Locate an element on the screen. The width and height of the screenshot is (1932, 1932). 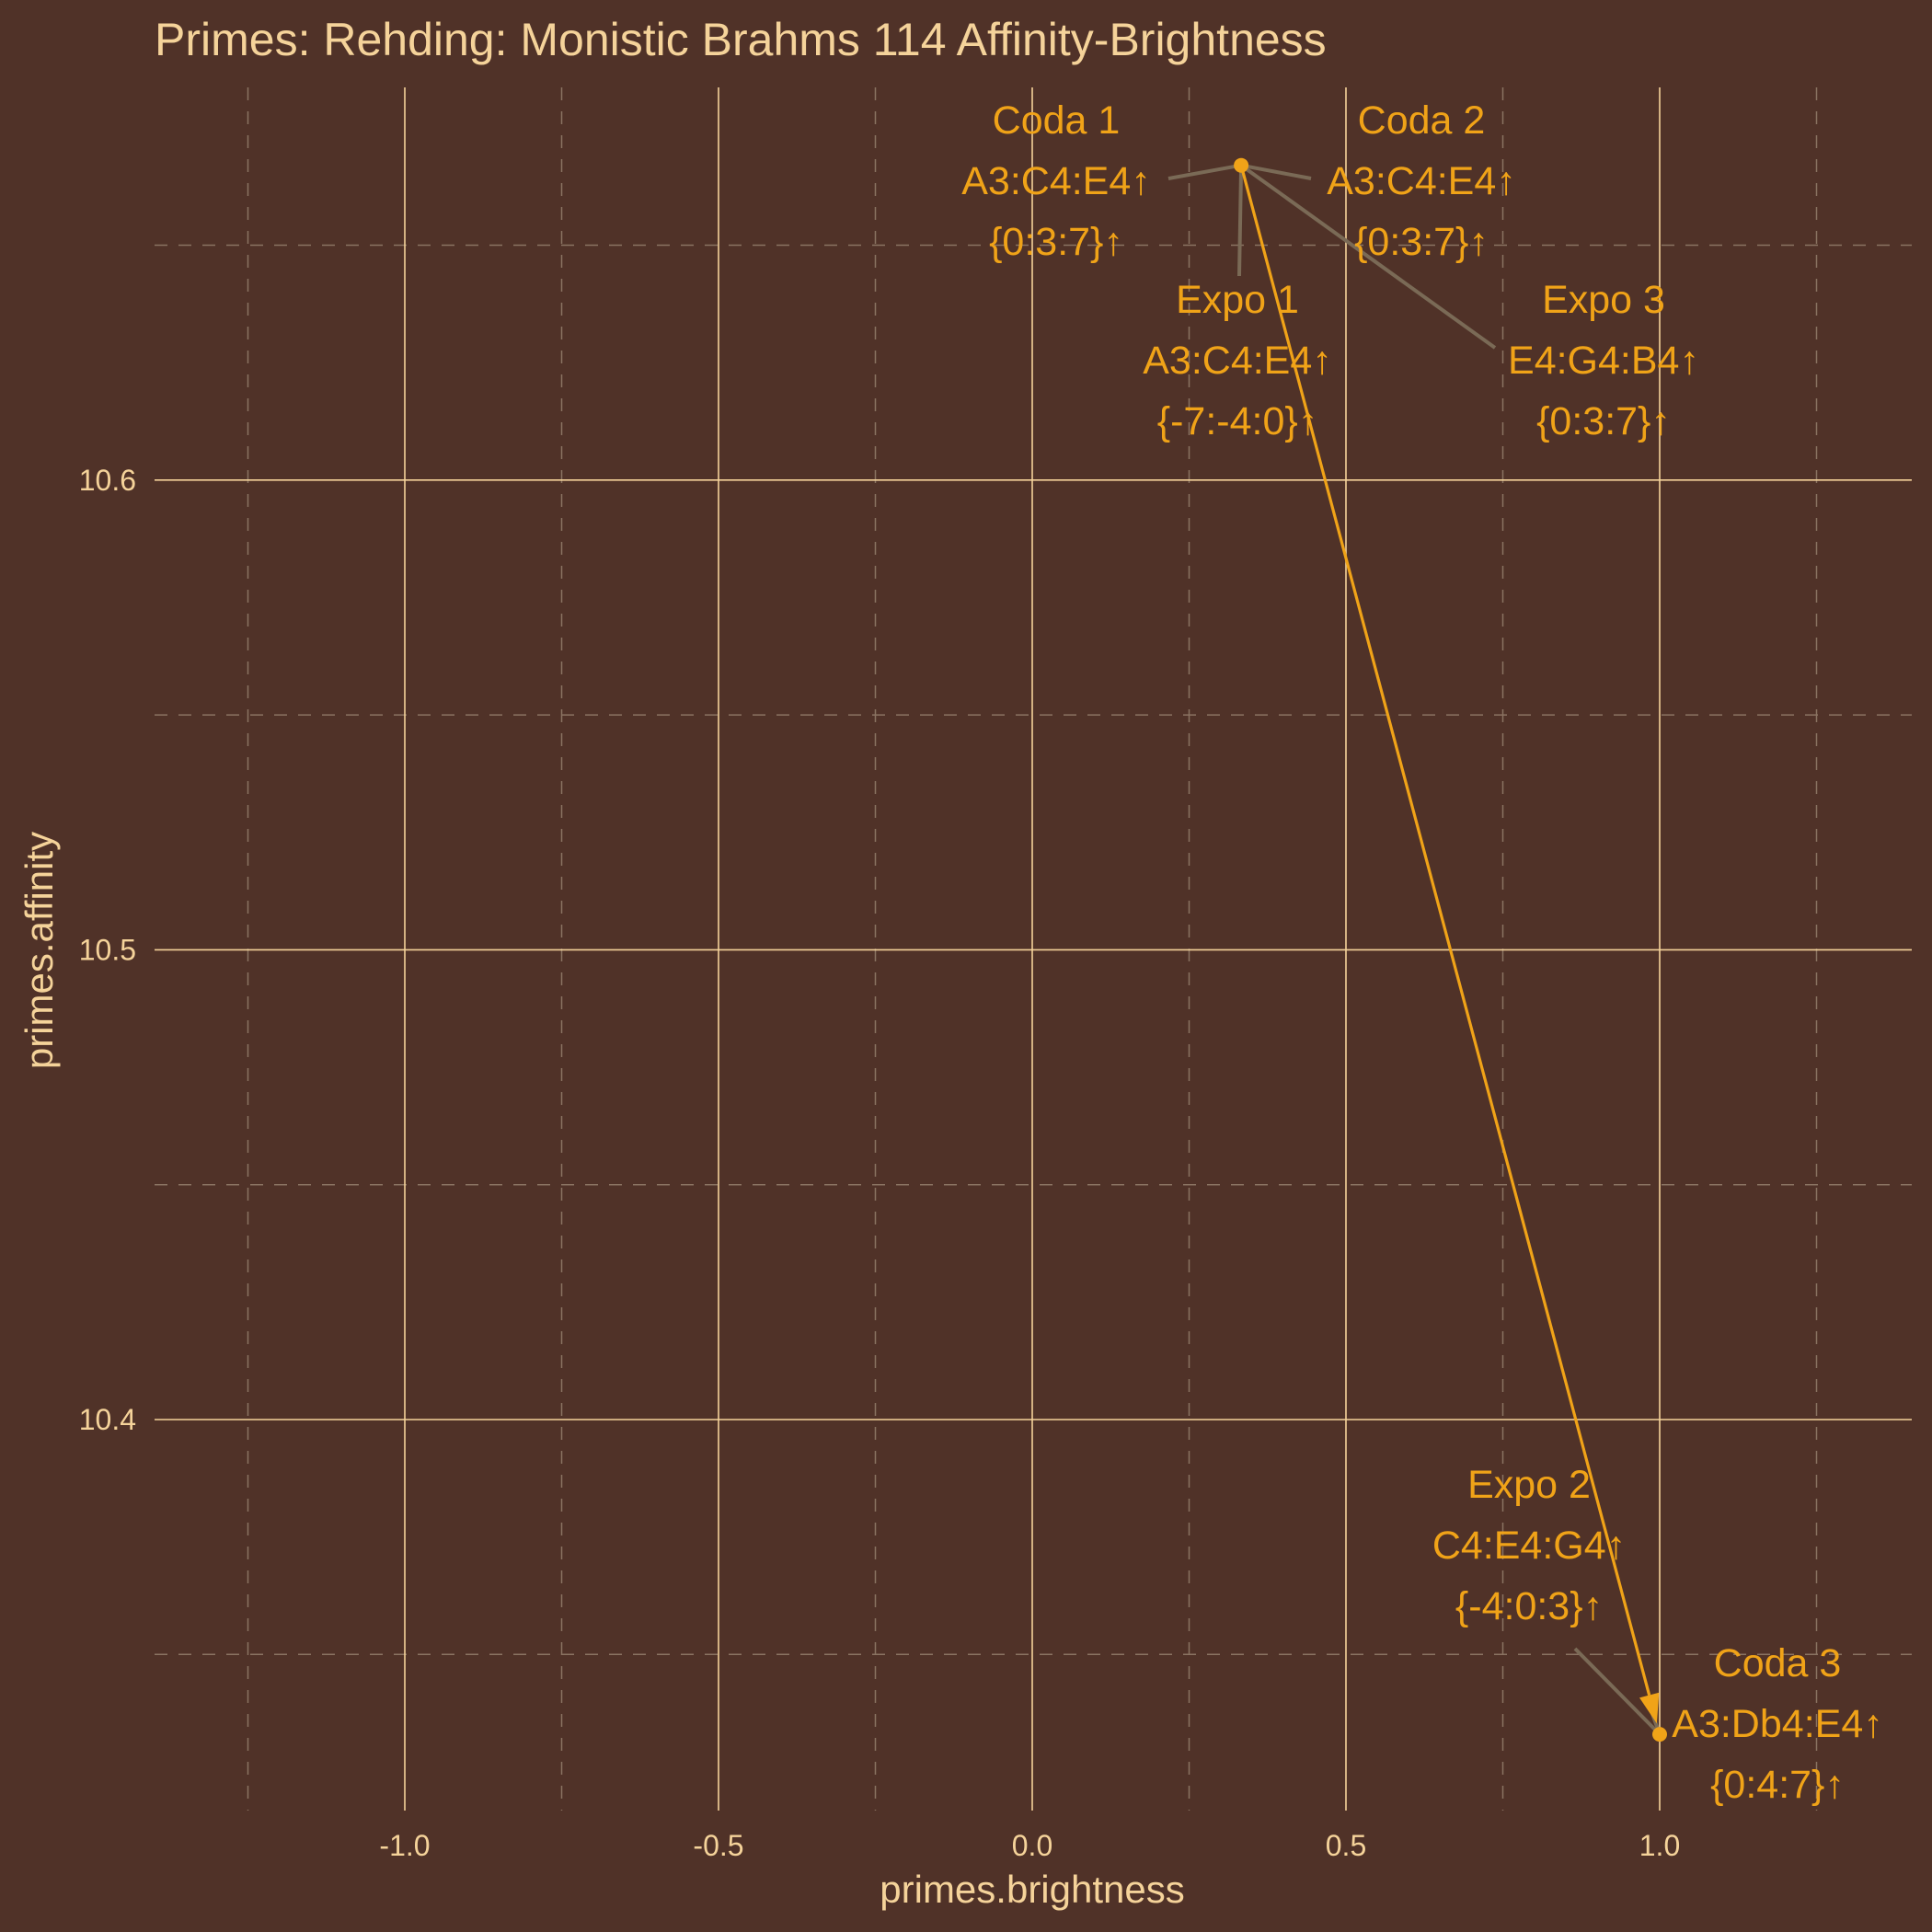
x-axis-label: primes.brightness is located at coordinates (1032, 1890).